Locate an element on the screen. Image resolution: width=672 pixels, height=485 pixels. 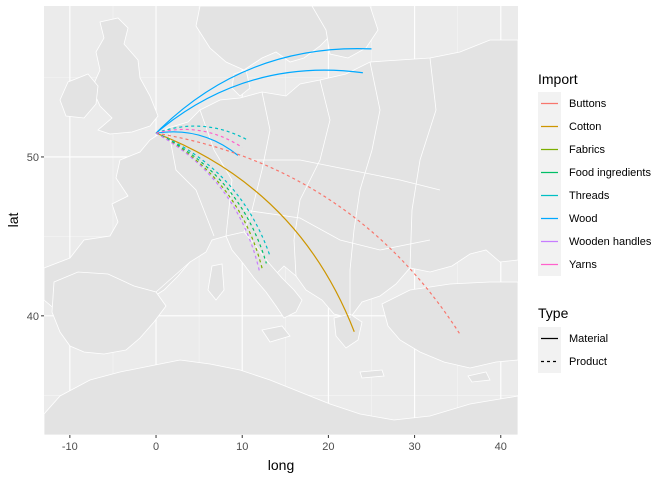
map-italy is located at coordinates (264, 275).